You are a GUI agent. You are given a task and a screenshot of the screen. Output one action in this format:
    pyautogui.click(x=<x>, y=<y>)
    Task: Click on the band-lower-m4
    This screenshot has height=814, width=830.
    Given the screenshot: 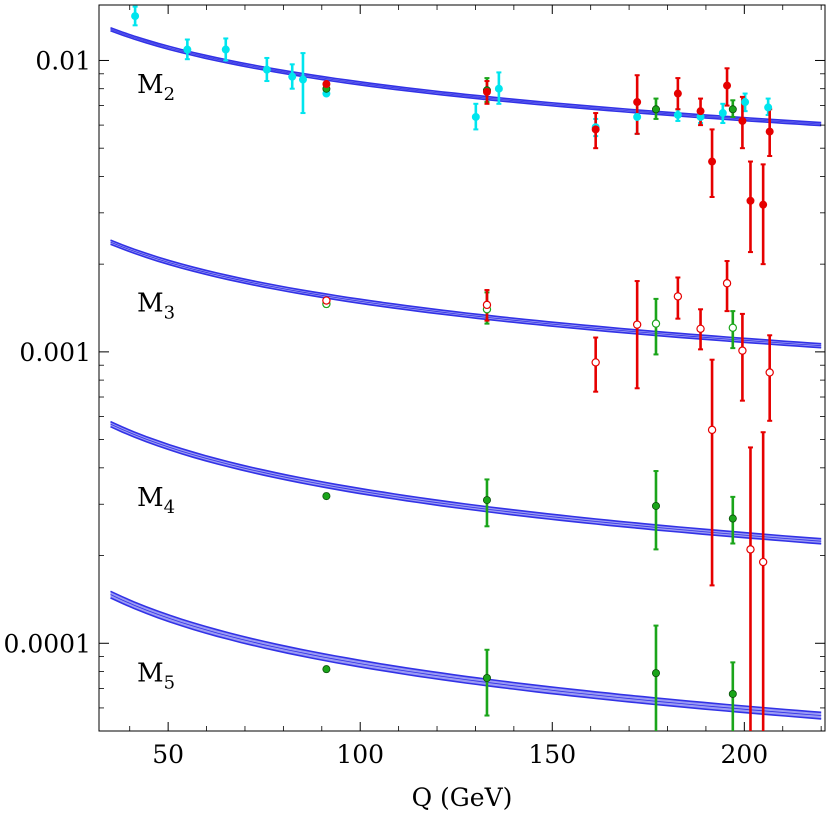 What is the action you would take?
    pyautogui.click(x=466, y=485)
    